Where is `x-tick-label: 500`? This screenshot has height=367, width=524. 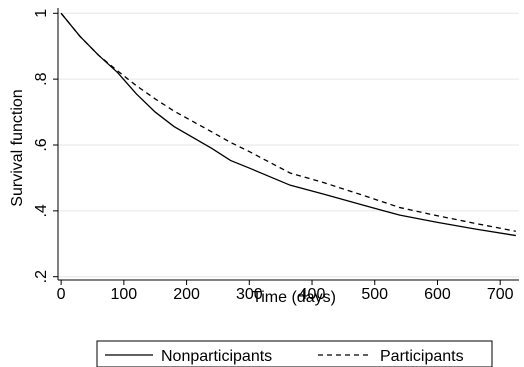 x-tick-label: 500 is located at coordinates (374, 294).